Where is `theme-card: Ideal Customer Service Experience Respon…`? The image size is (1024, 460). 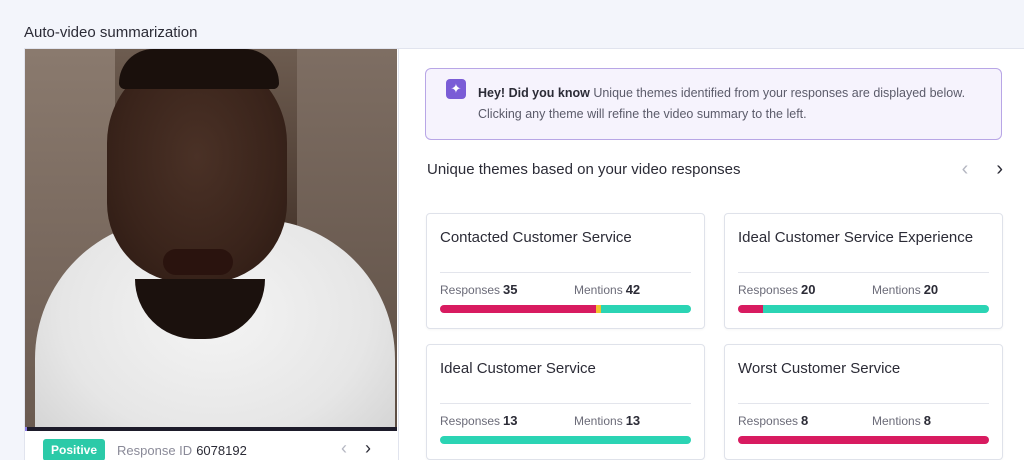 theme-card: Ideal Customer Service Experience Respon… is located at coordinates (863, 271).